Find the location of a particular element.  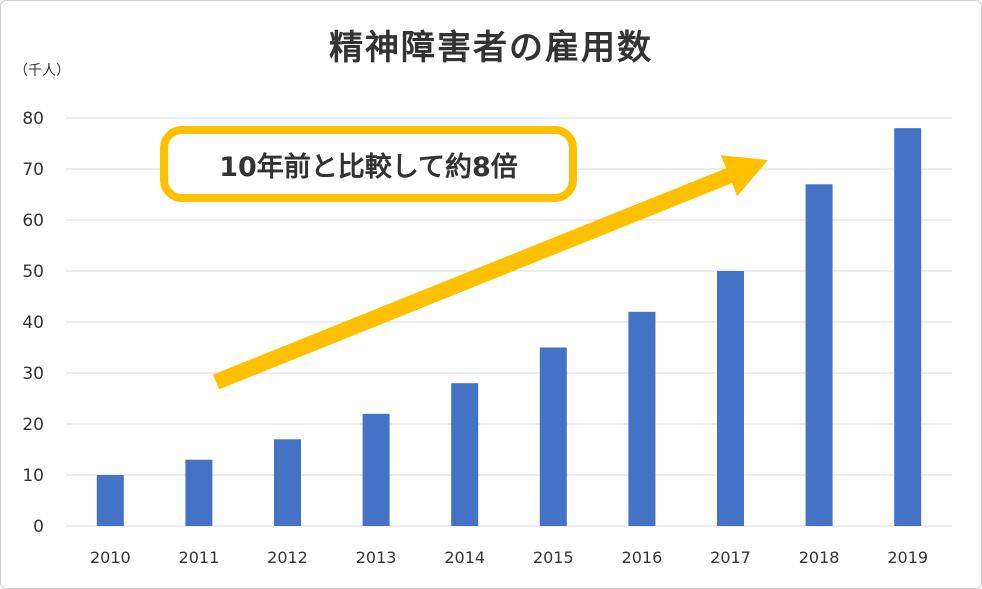

y-tick-label: 40 is located at coordinates (33, 323).